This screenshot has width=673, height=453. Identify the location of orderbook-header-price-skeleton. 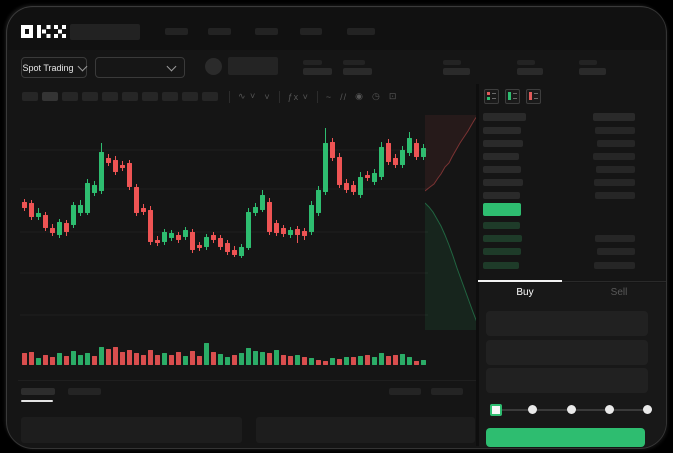
(504, 117).